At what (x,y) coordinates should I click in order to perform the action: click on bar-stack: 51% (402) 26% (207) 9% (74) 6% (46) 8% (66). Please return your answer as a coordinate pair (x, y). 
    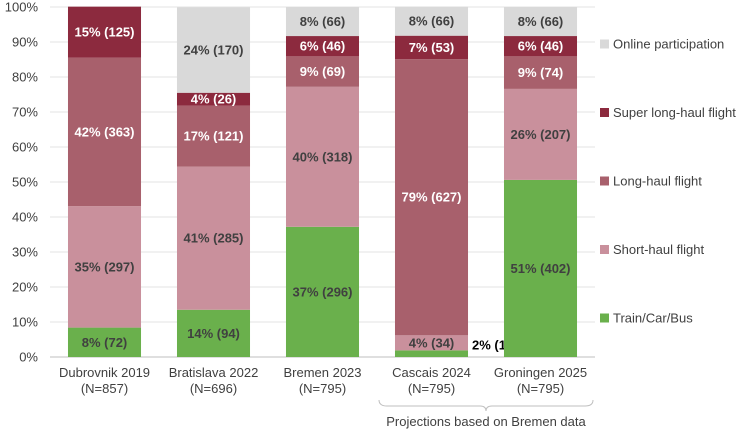
    Looking at the image, I should click on (540, 182).